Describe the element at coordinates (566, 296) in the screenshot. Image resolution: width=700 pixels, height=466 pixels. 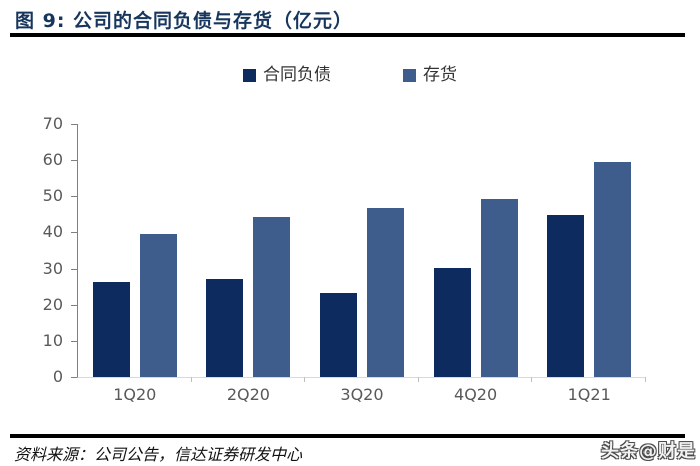
I see `bar-contract-liabilities-1Q21` at that location.